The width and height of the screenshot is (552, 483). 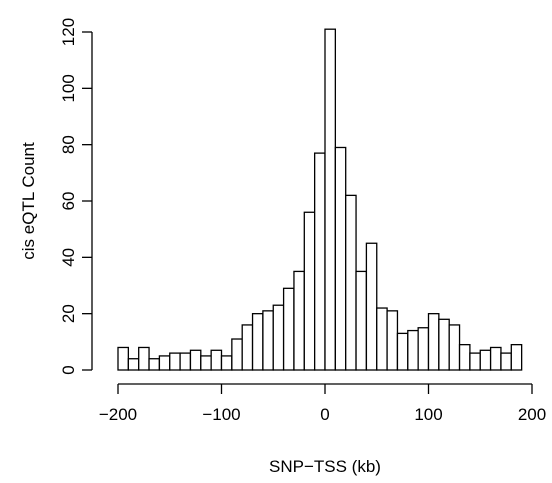 What do you see at coordinates (322, 403) in the screenshot?
I see `x-axis: −200 −100 0 100 200` at bounding box center [322, 403].